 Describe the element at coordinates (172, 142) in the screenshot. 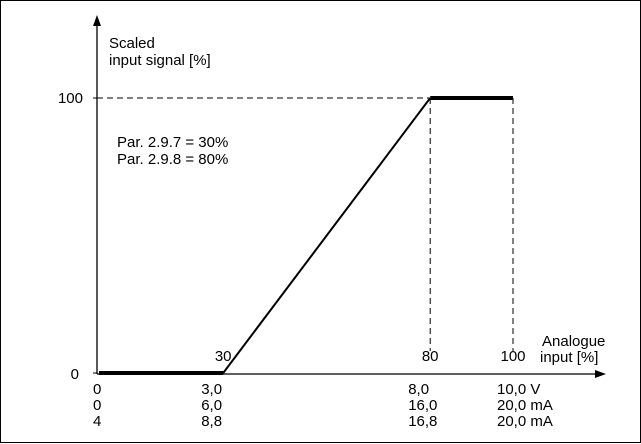

I see `annotation-par-2-9-7: Par. 2.9.7 = 30%` at that location.